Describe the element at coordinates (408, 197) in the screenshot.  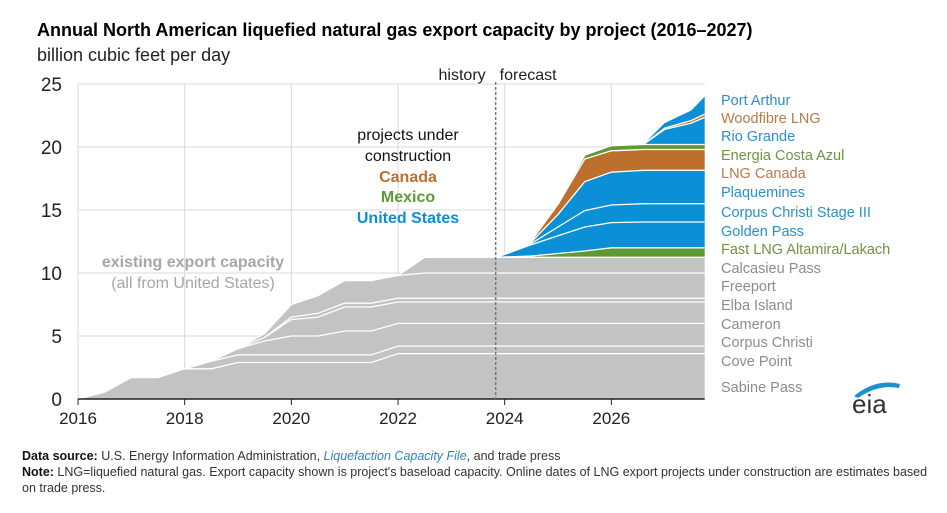
I see `mexico-label: Mexico` at that location.